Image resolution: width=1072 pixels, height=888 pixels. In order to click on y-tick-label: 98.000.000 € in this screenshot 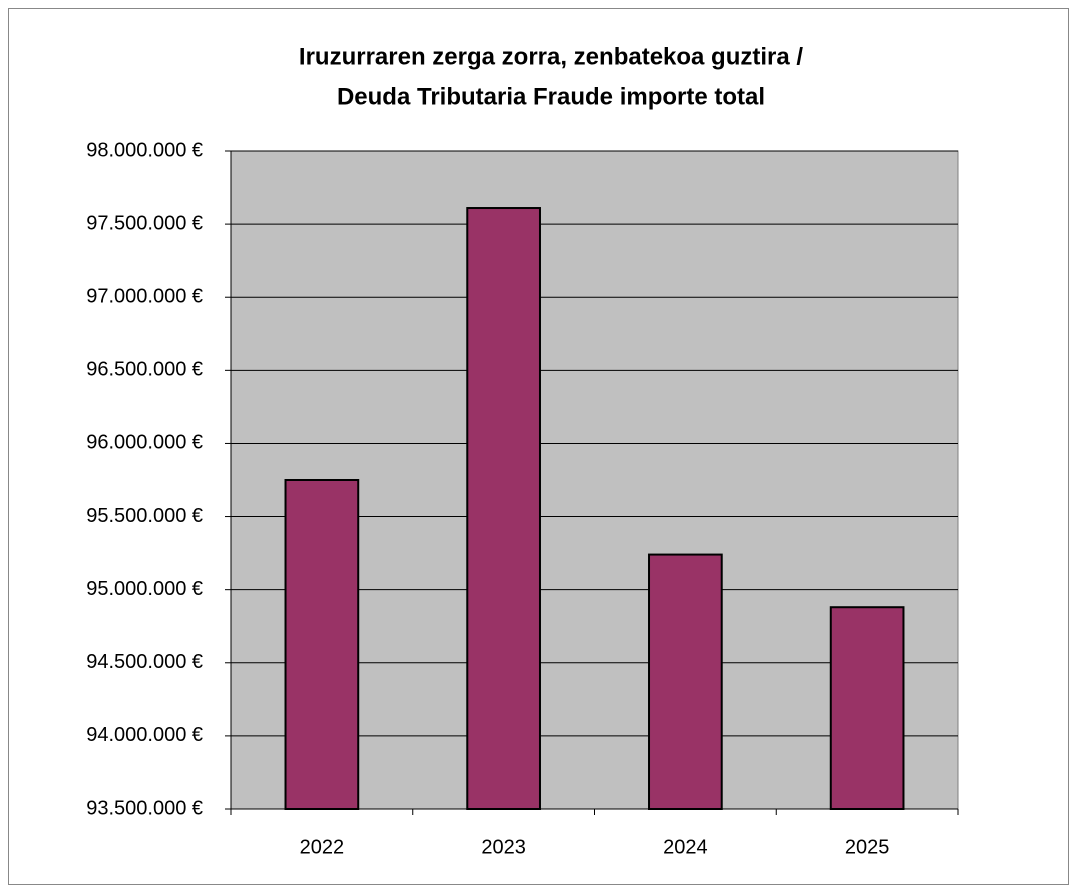, I will do `click(144, 150)`.